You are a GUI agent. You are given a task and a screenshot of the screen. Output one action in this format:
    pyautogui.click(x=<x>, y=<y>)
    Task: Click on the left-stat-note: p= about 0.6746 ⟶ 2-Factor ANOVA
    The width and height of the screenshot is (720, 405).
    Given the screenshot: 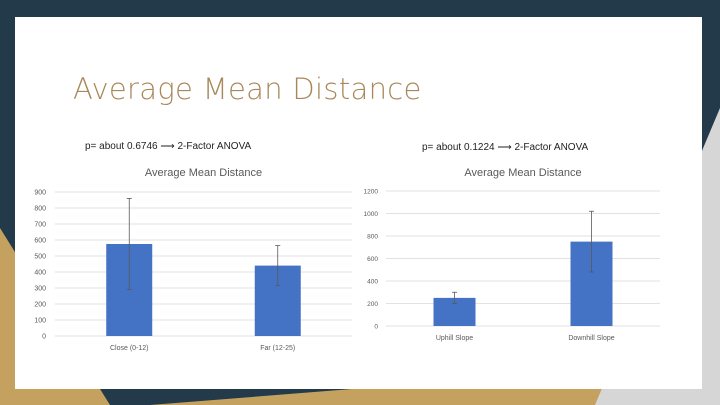 What is the action you would take?
    pyautogui.click(x=168, y=146)
    